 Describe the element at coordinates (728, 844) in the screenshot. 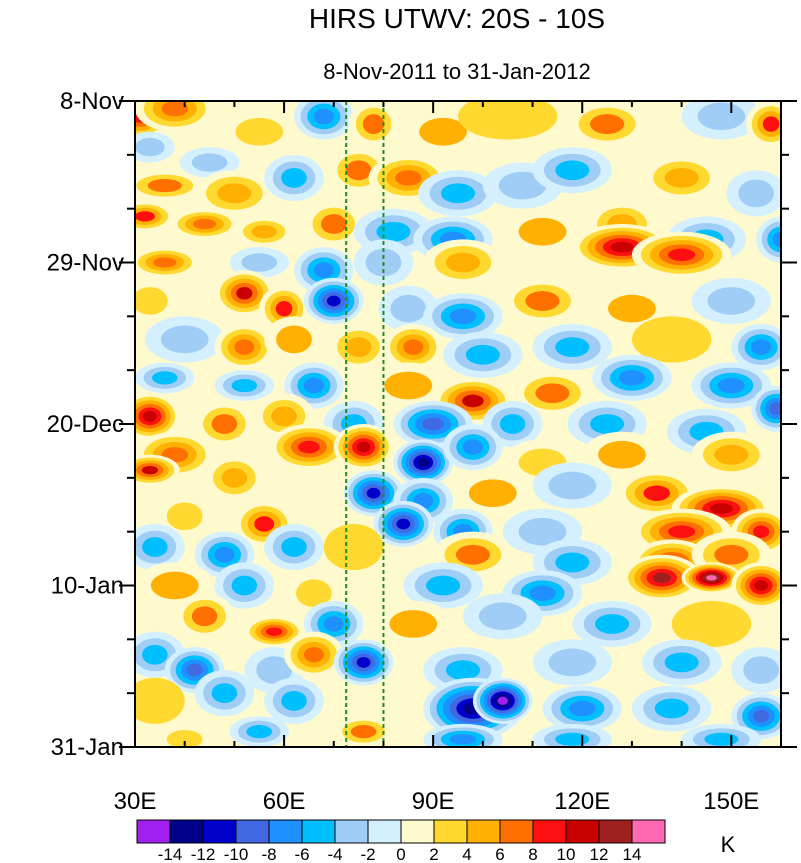

I see `colorbar-unit: K` at that location.